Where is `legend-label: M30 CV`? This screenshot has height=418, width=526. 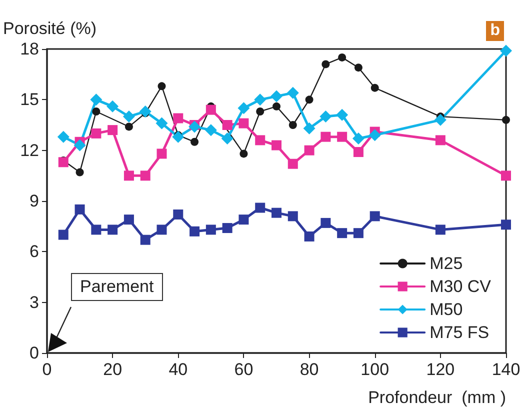 legend-label: M30 CV is located at coordinates (461, 286).